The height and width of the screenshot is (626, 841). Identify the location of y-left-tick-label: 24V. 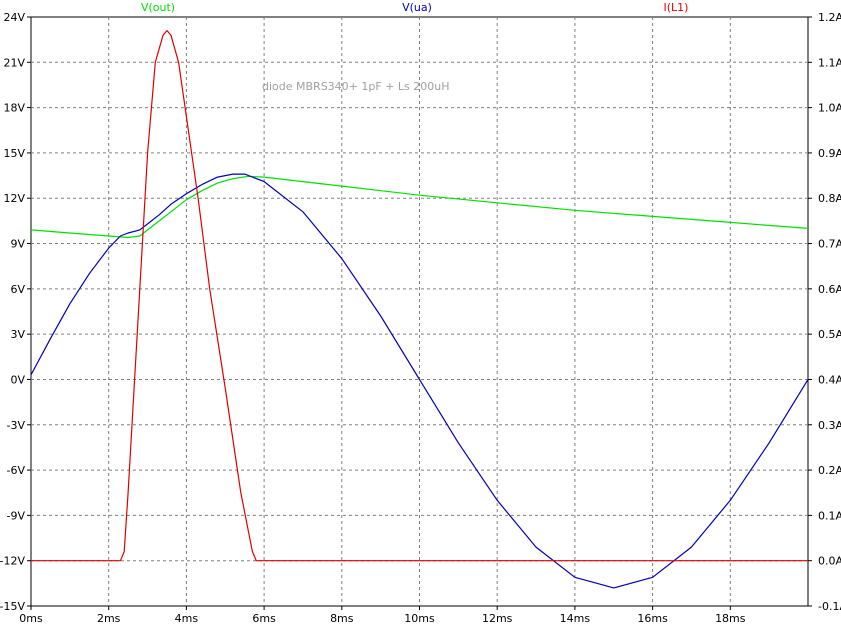
(14, 17).